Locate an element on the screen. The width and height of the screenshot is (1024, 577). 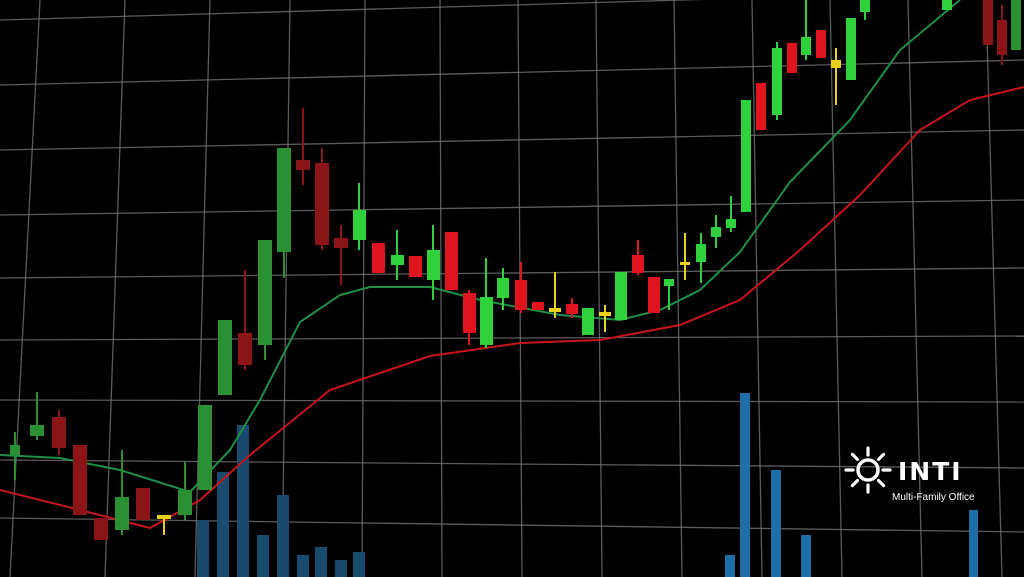
logo-tagline: Multi-Family Office is located at coordinates (933, 497).